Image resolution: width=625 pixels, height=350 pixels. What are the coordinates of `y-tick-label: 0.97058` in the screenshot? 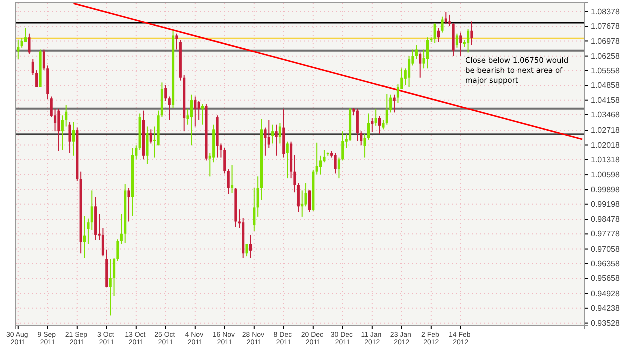 It's located at (605, 249).